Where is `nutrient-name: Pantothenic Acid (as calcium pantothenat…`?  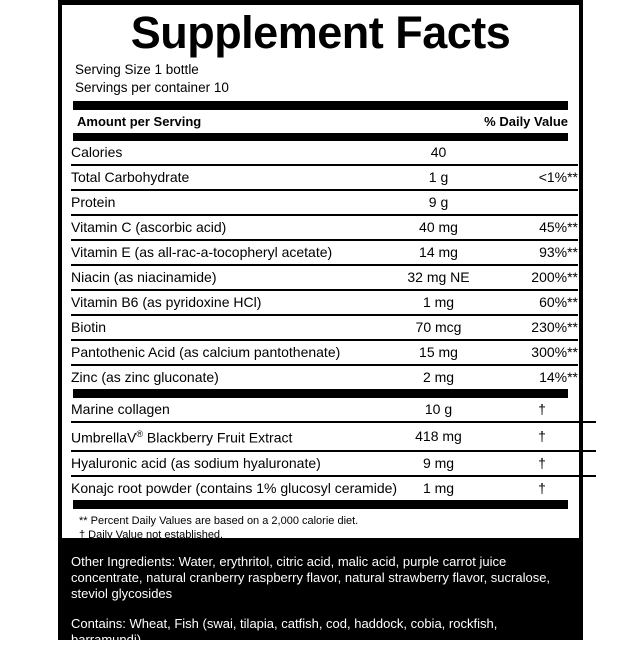 nutrient-name: Pantothenic Acid (as calcium pantothenat… is located at coordinates (221, 353).